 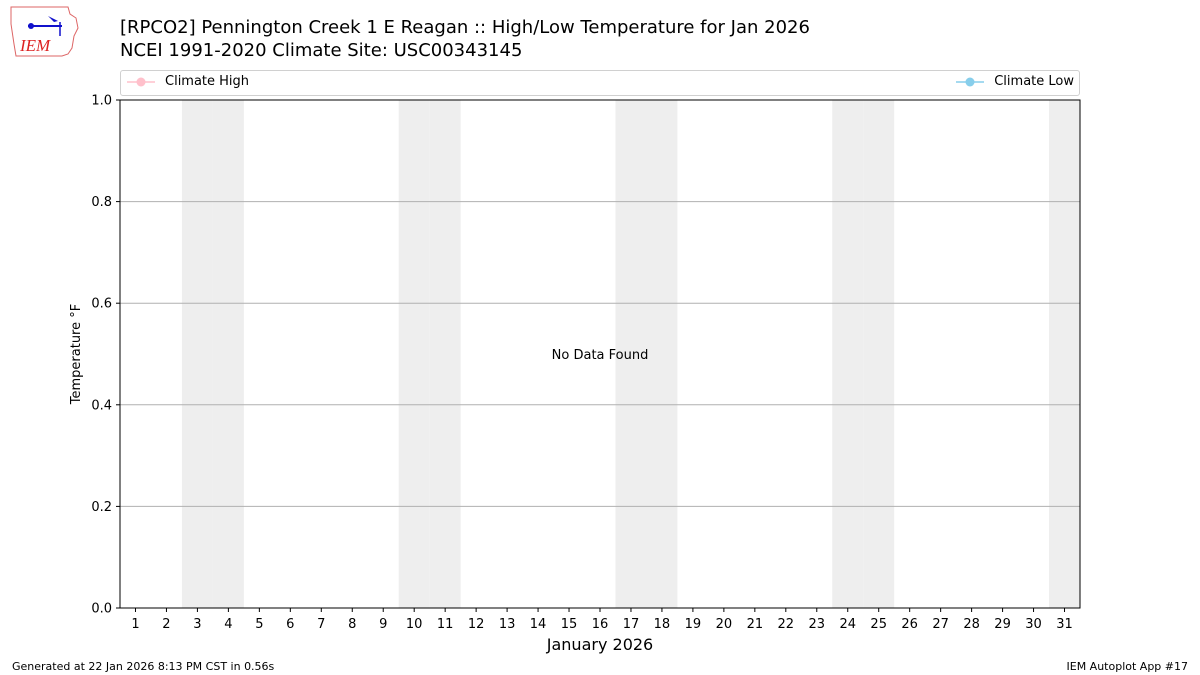 What do you see at coordinates (724, 624) in the screenshot?
I see `x-tick-label: 20` at bounding box center [724, 624].